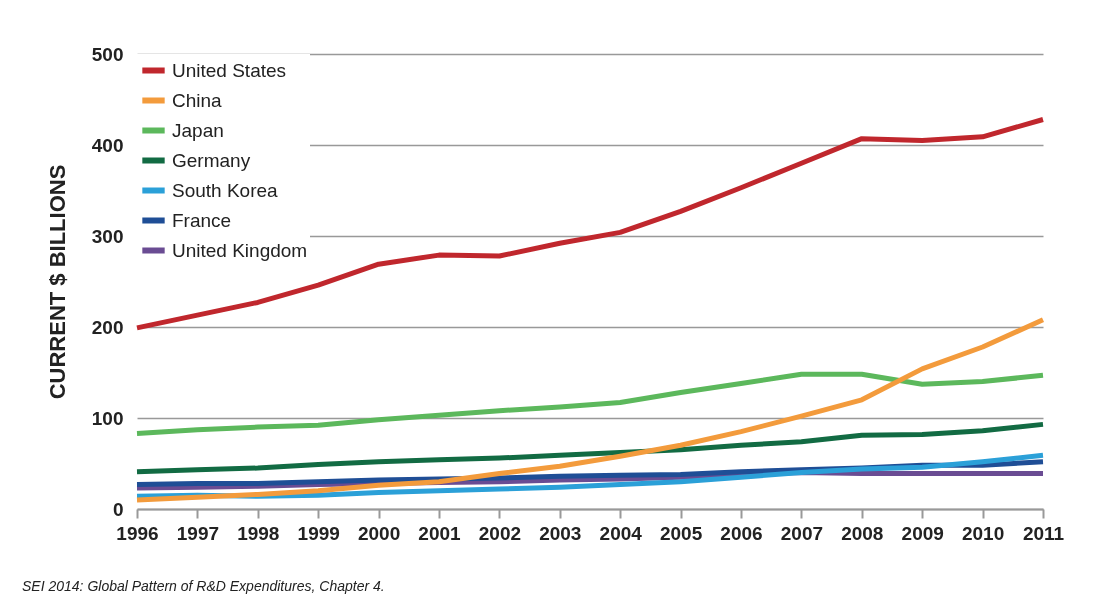 This screenshot has width=1093, height=612. I want to click on y-tick-label: 200, so click(107, 327).